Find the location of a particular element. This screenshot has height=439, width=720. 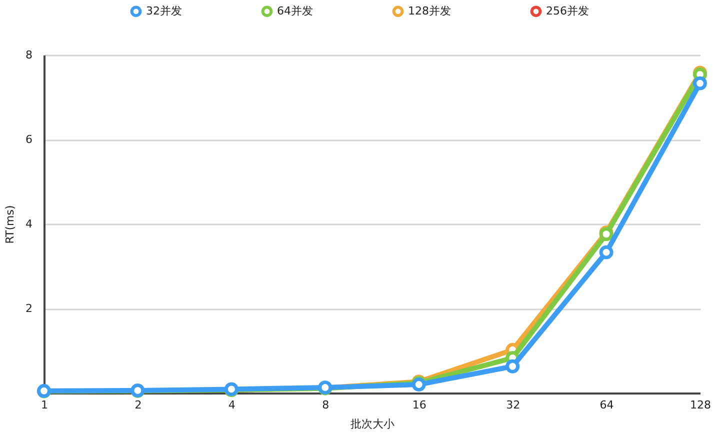

legend-label: 256并发 is located at coordinates (567, 11).